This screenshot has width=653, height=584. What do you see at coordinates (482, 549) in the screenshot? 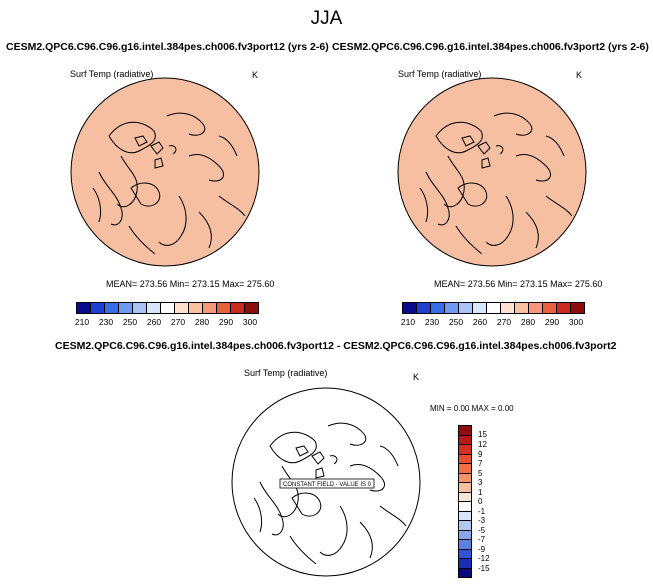
I see `colorbar-tick-label: -9` at bounding box center [482, 549].